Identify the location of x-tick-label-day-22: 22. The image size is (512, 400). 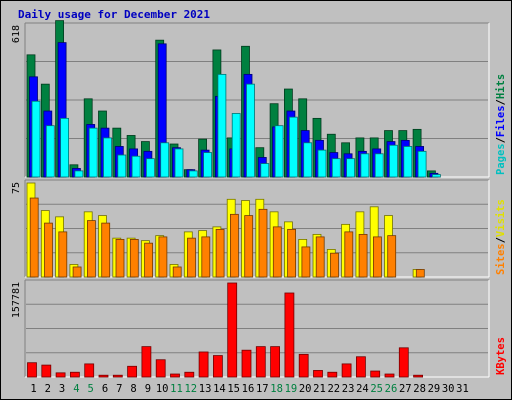
(333, 389).